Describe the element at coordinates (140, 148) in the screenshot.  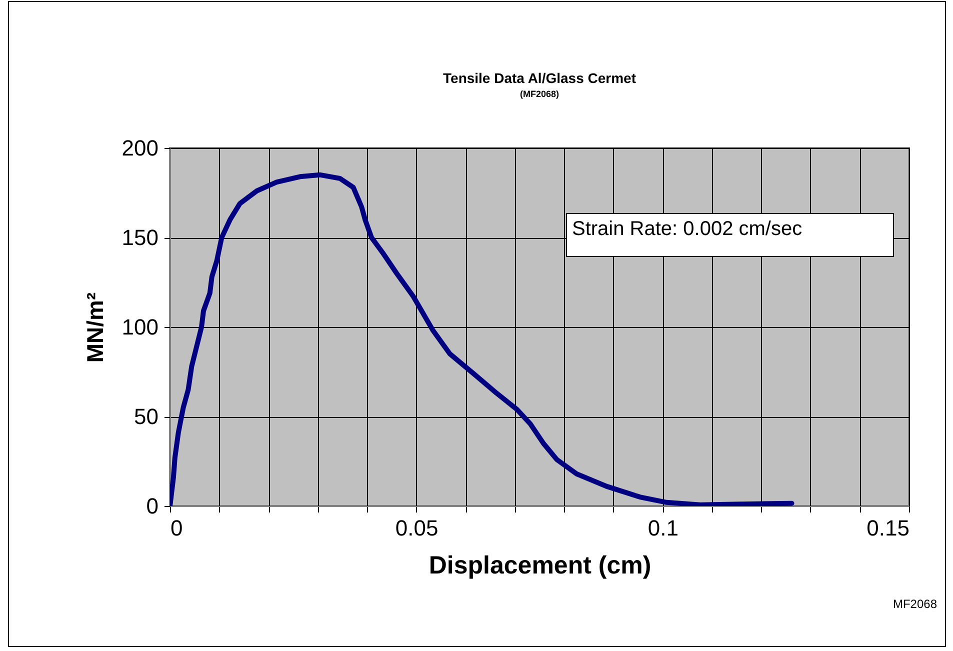
I see `y-tick-label: 200` at that location.